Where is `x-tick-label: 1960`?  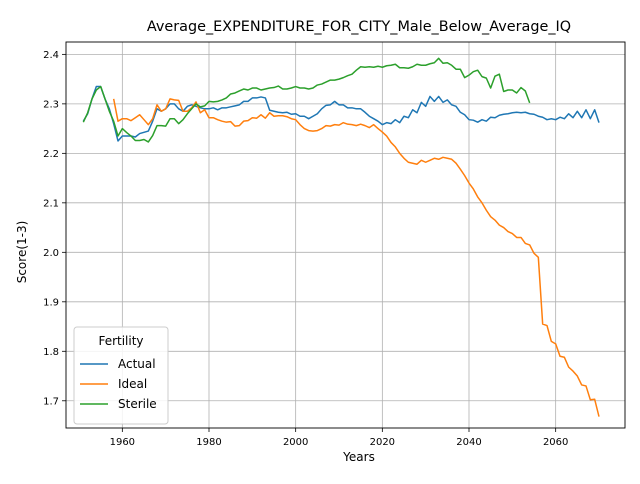 x-tick-label: 1960 is located at coordinates (122, 442).